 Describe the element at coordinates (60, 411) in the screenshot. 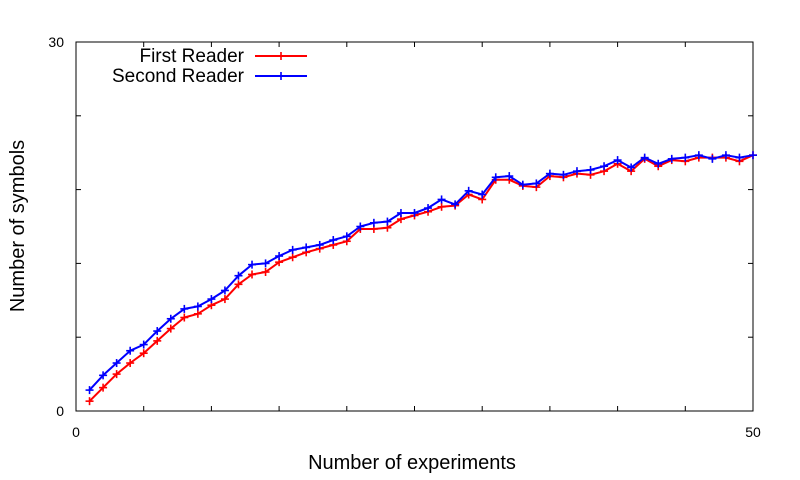

I see `y-tick-label: 0` at that location.